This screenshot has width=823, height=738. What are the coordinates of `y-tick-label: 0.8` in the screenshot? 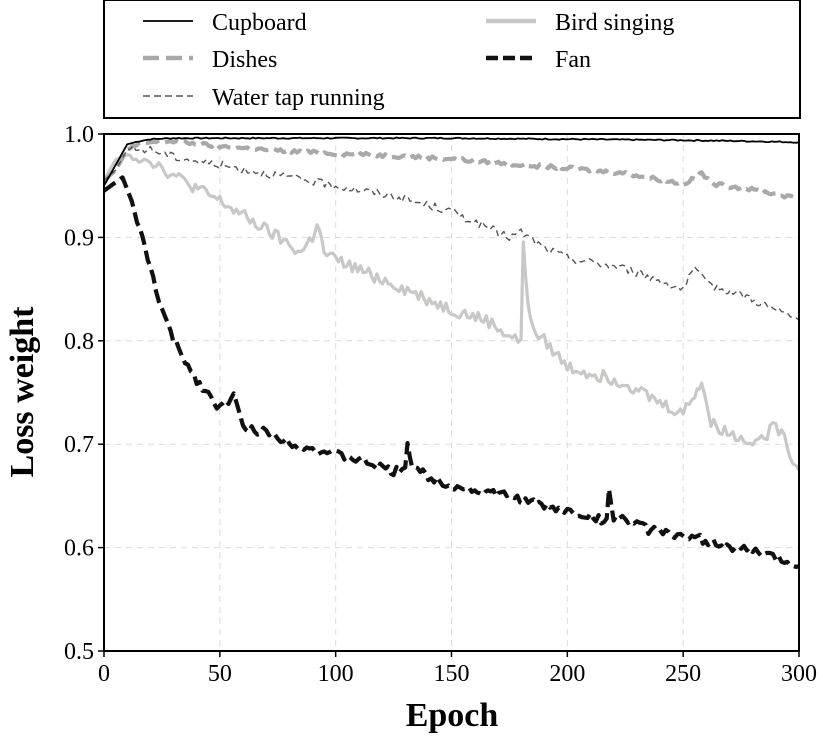 It's located at (79, 342).